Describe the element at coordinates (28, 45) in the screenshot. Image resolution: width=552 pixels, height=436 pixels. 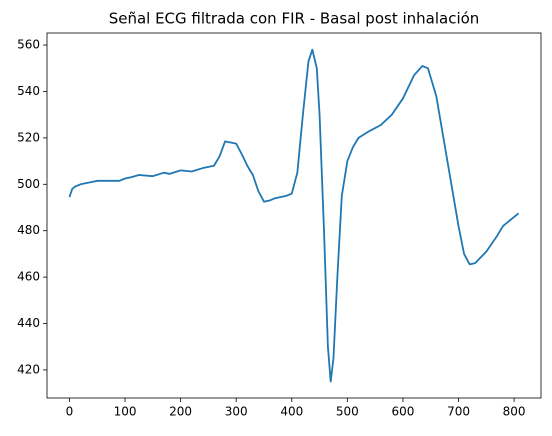
I see `y-tick-label: 560` at that location.